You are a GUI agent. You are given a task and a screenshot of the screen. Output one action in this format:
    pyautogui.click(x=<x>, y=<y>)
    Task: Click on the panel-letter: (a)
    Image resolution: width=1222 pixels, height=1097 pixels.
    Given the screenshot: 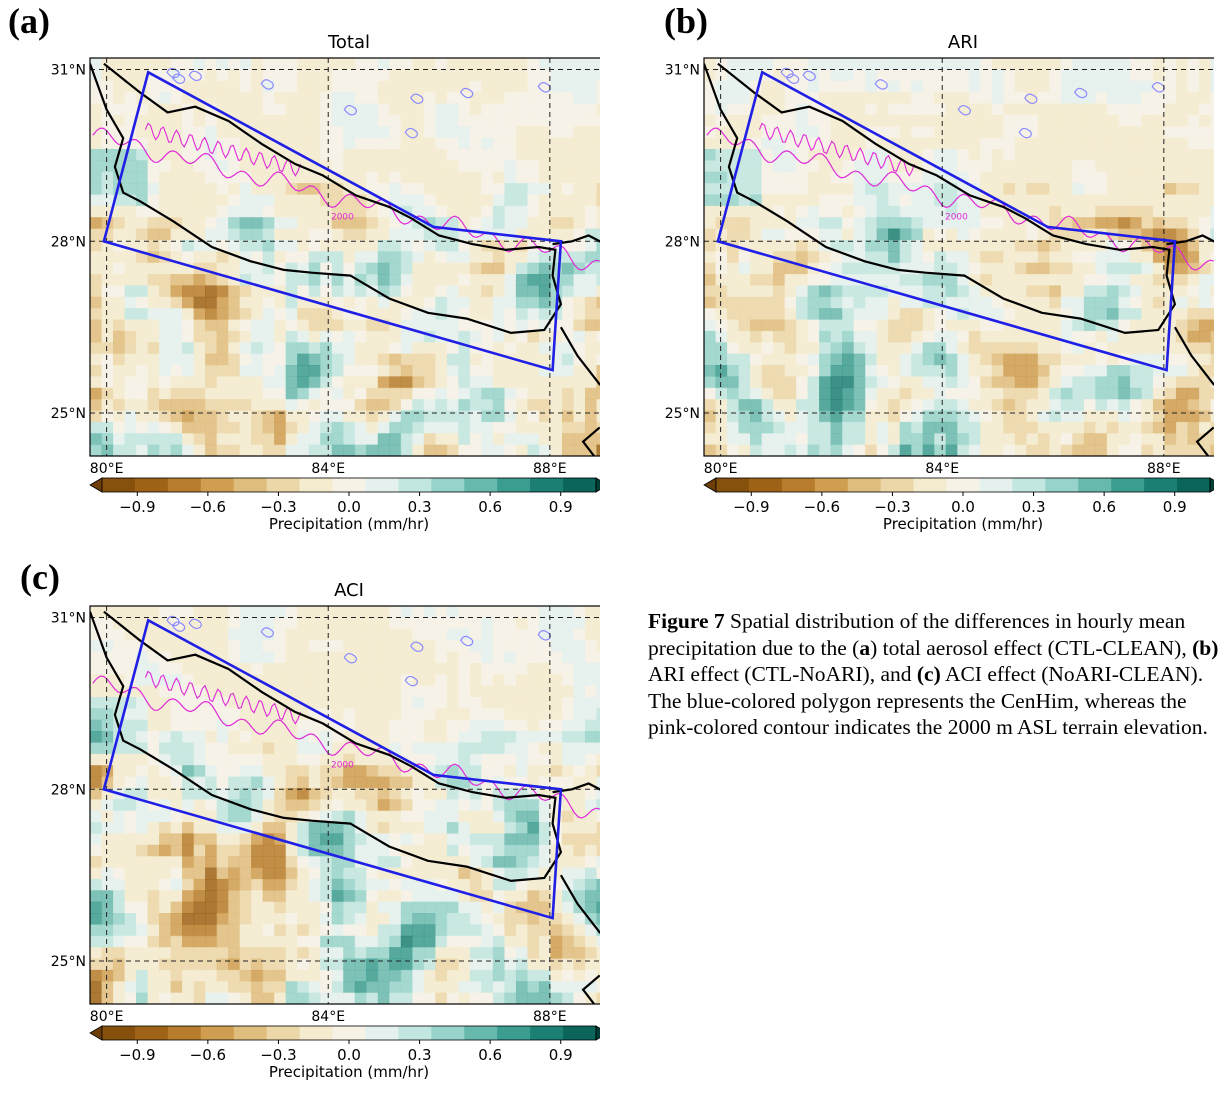 What is the action you would take?
    pyautogui.click(x=29, y=21)
    